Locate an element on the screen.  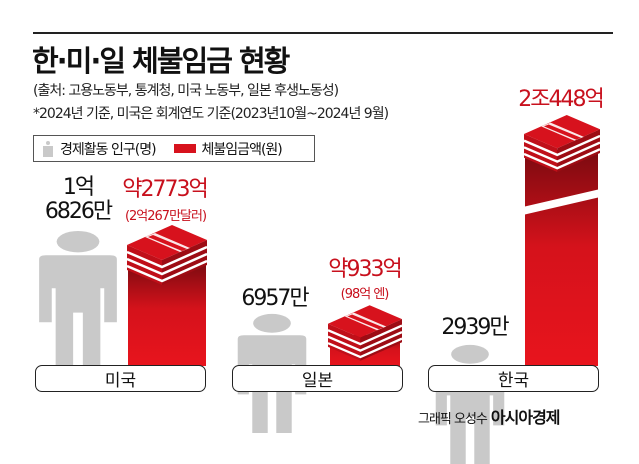
person-icon is located at coordinates (48, 148).